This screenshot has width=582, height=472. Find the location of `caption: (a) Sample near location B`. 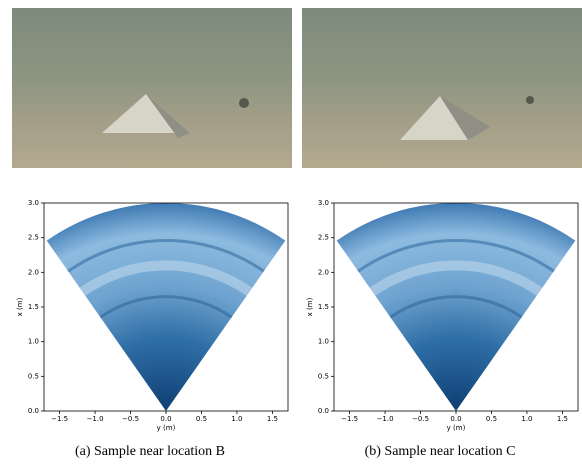

caption: (a) Sample near location B is located at coordinates (150, 451).